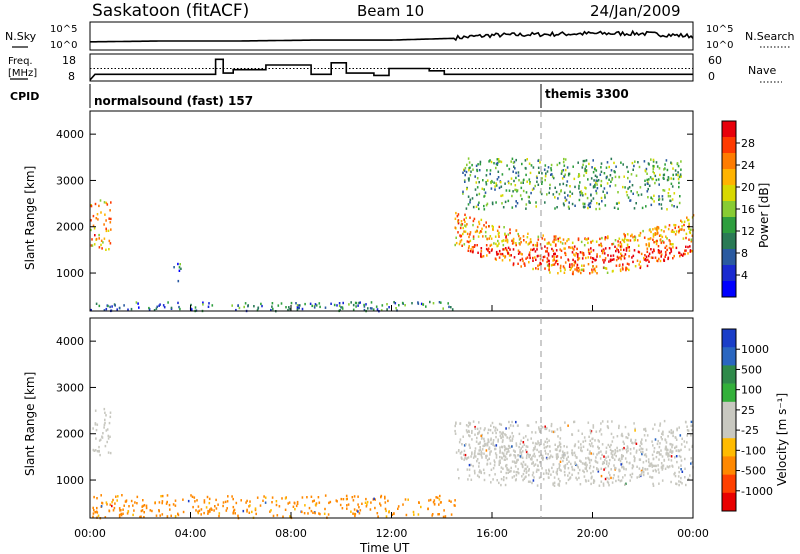  Describe the element at coordinates (729, 241) in the screenshot. I see `colorbar-swatch` at that location.